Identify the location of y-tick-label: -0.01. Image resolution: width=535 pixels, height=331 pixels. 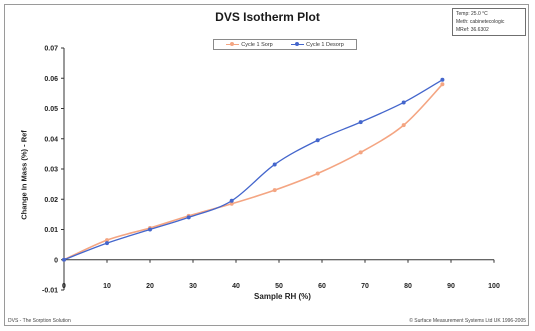
(50, 291).